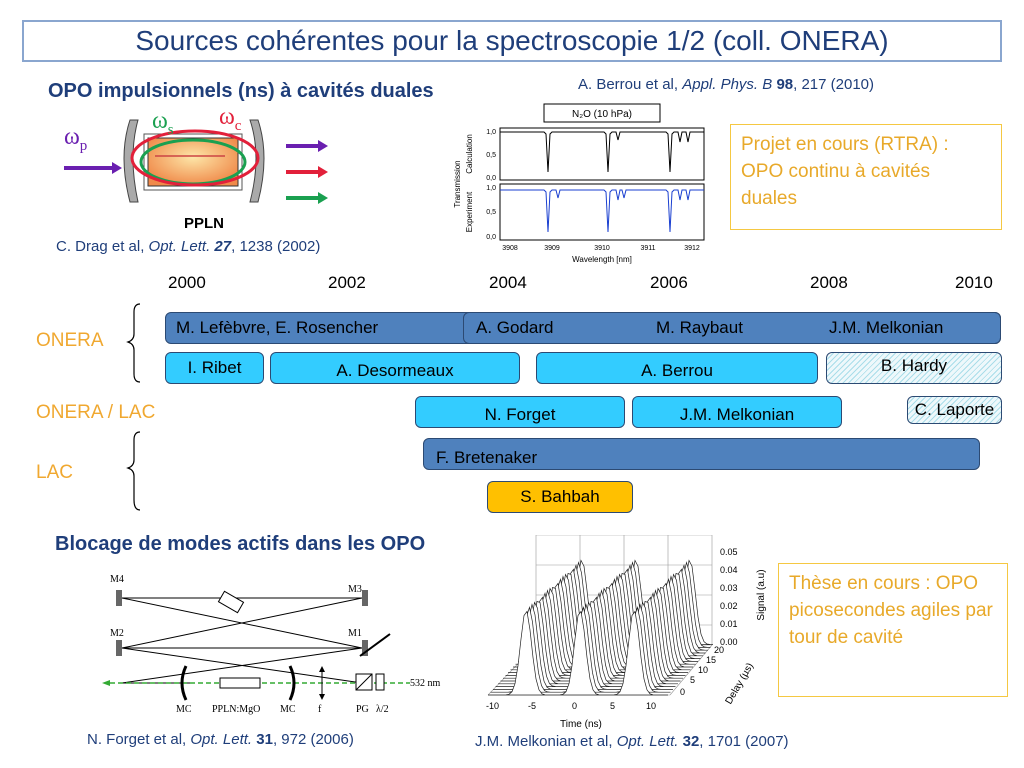 The image size is (1024, 768). Describe the element at coordinates (602, 259) in the screenshot. I see `svg-text: Wavelength [nm]` at that location.